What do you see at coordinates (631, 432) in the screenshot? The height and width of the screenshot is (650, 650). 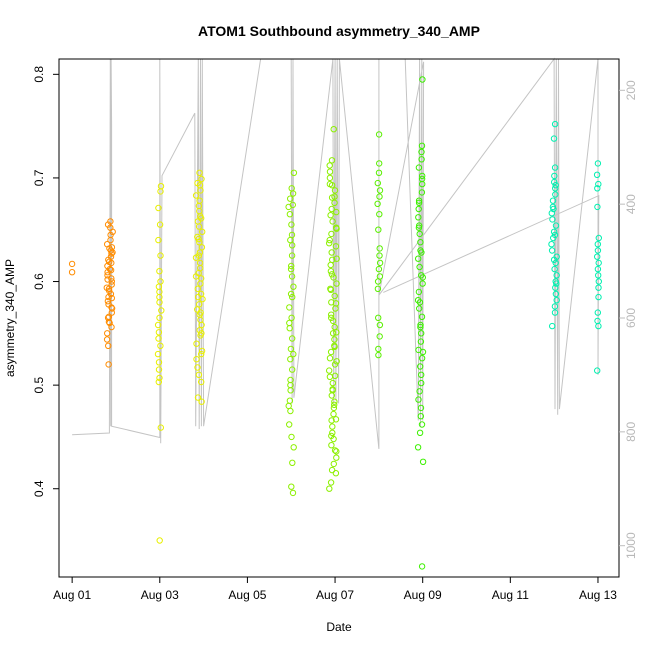 I see `depth-tick-label: 800` at bounding box center [631, 432].